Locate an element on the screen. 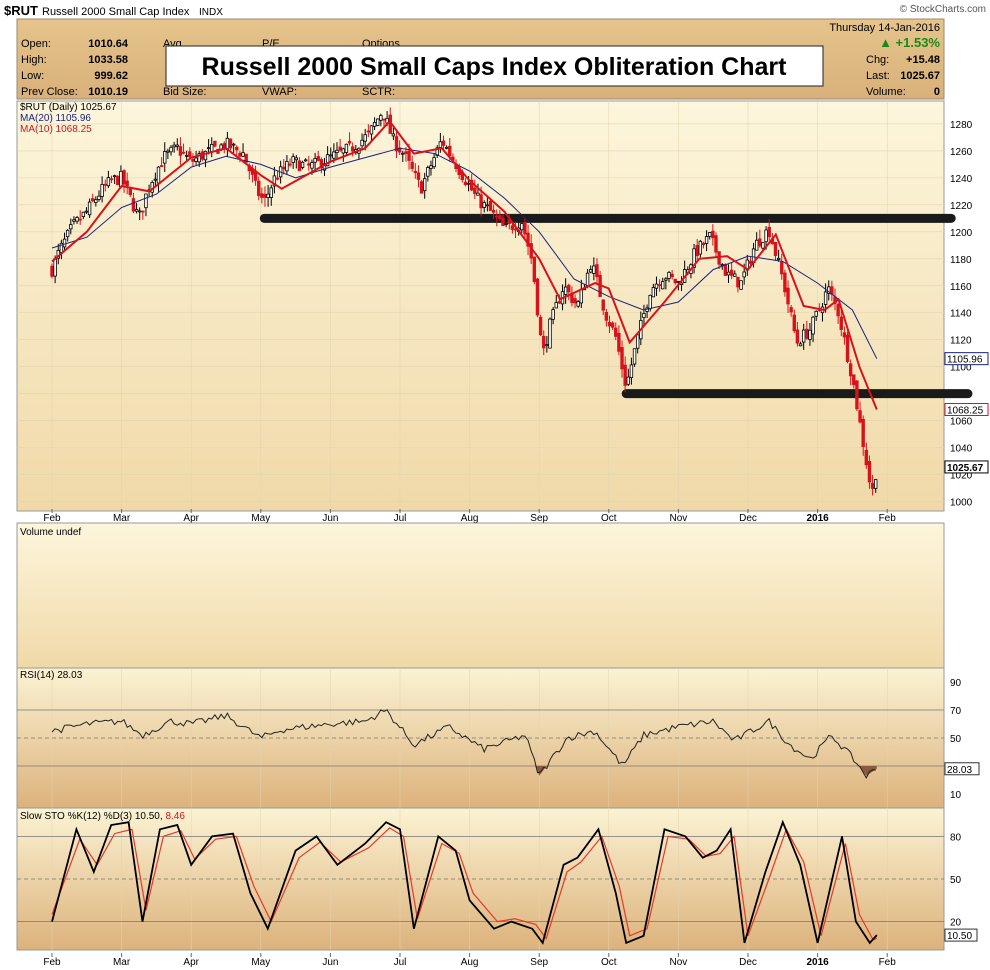 Image resolution: width=990 pixels, height=970 pixels. chg-value: +15.48 is located at coordinates (923, 60).